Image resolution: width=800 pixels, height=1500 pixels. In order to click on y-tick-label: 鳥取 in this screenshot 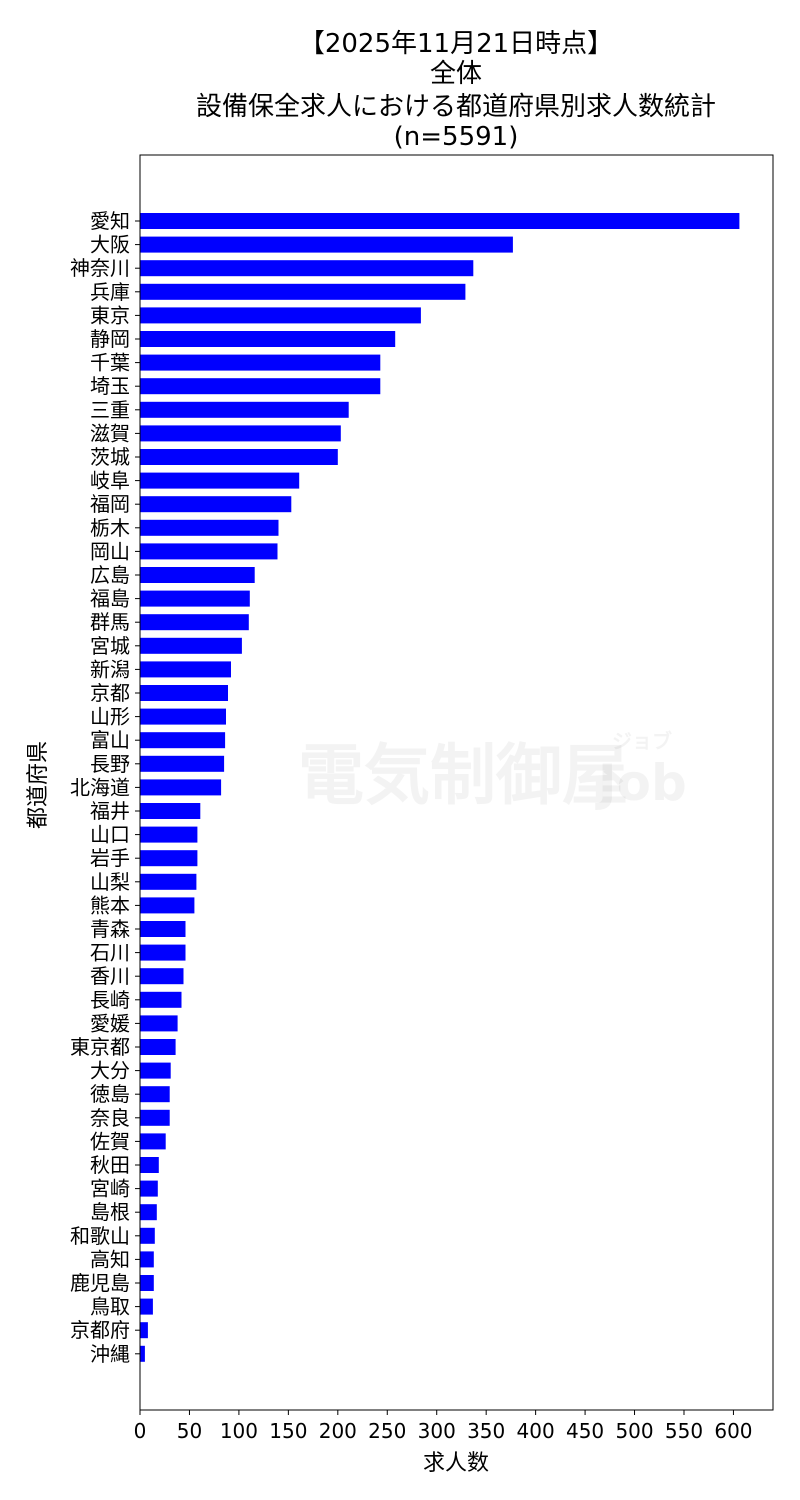, I will do `click(110, 1307)`.